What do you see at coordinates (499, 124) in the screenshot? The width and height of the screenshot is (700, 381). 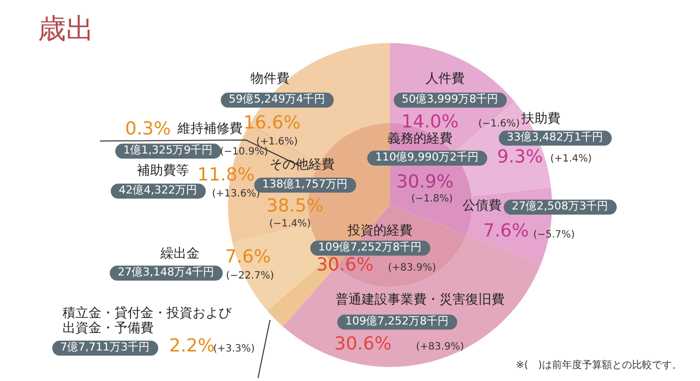 I see `text: (−1.6%)` at bounding box center [499, 124].